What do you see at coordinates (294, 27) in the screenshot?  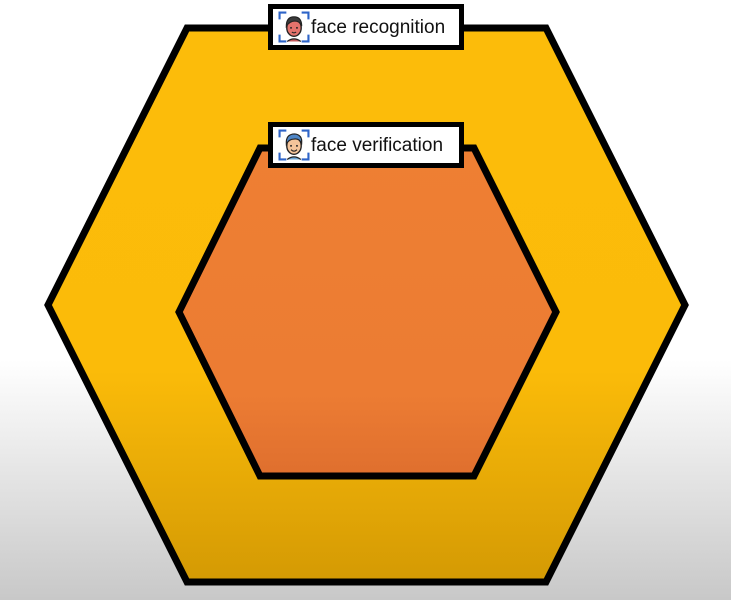 I see `face-recognition-icon` at bounding box center [294, 27].